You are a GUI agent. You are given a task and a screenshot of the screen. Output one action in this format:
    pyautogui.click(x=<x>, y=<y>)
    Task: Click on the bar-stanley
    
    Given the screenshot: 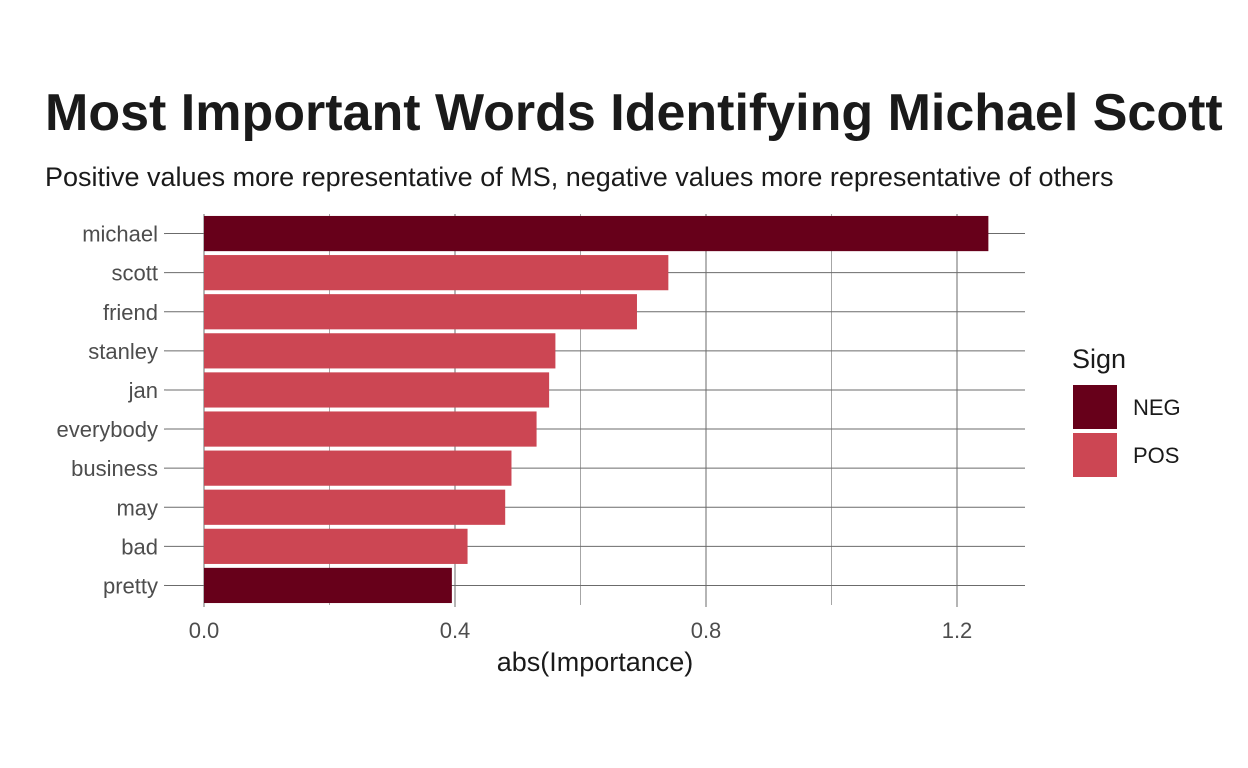 What is the action you would take?
    pyautogui.click(x=380, y=351)
    